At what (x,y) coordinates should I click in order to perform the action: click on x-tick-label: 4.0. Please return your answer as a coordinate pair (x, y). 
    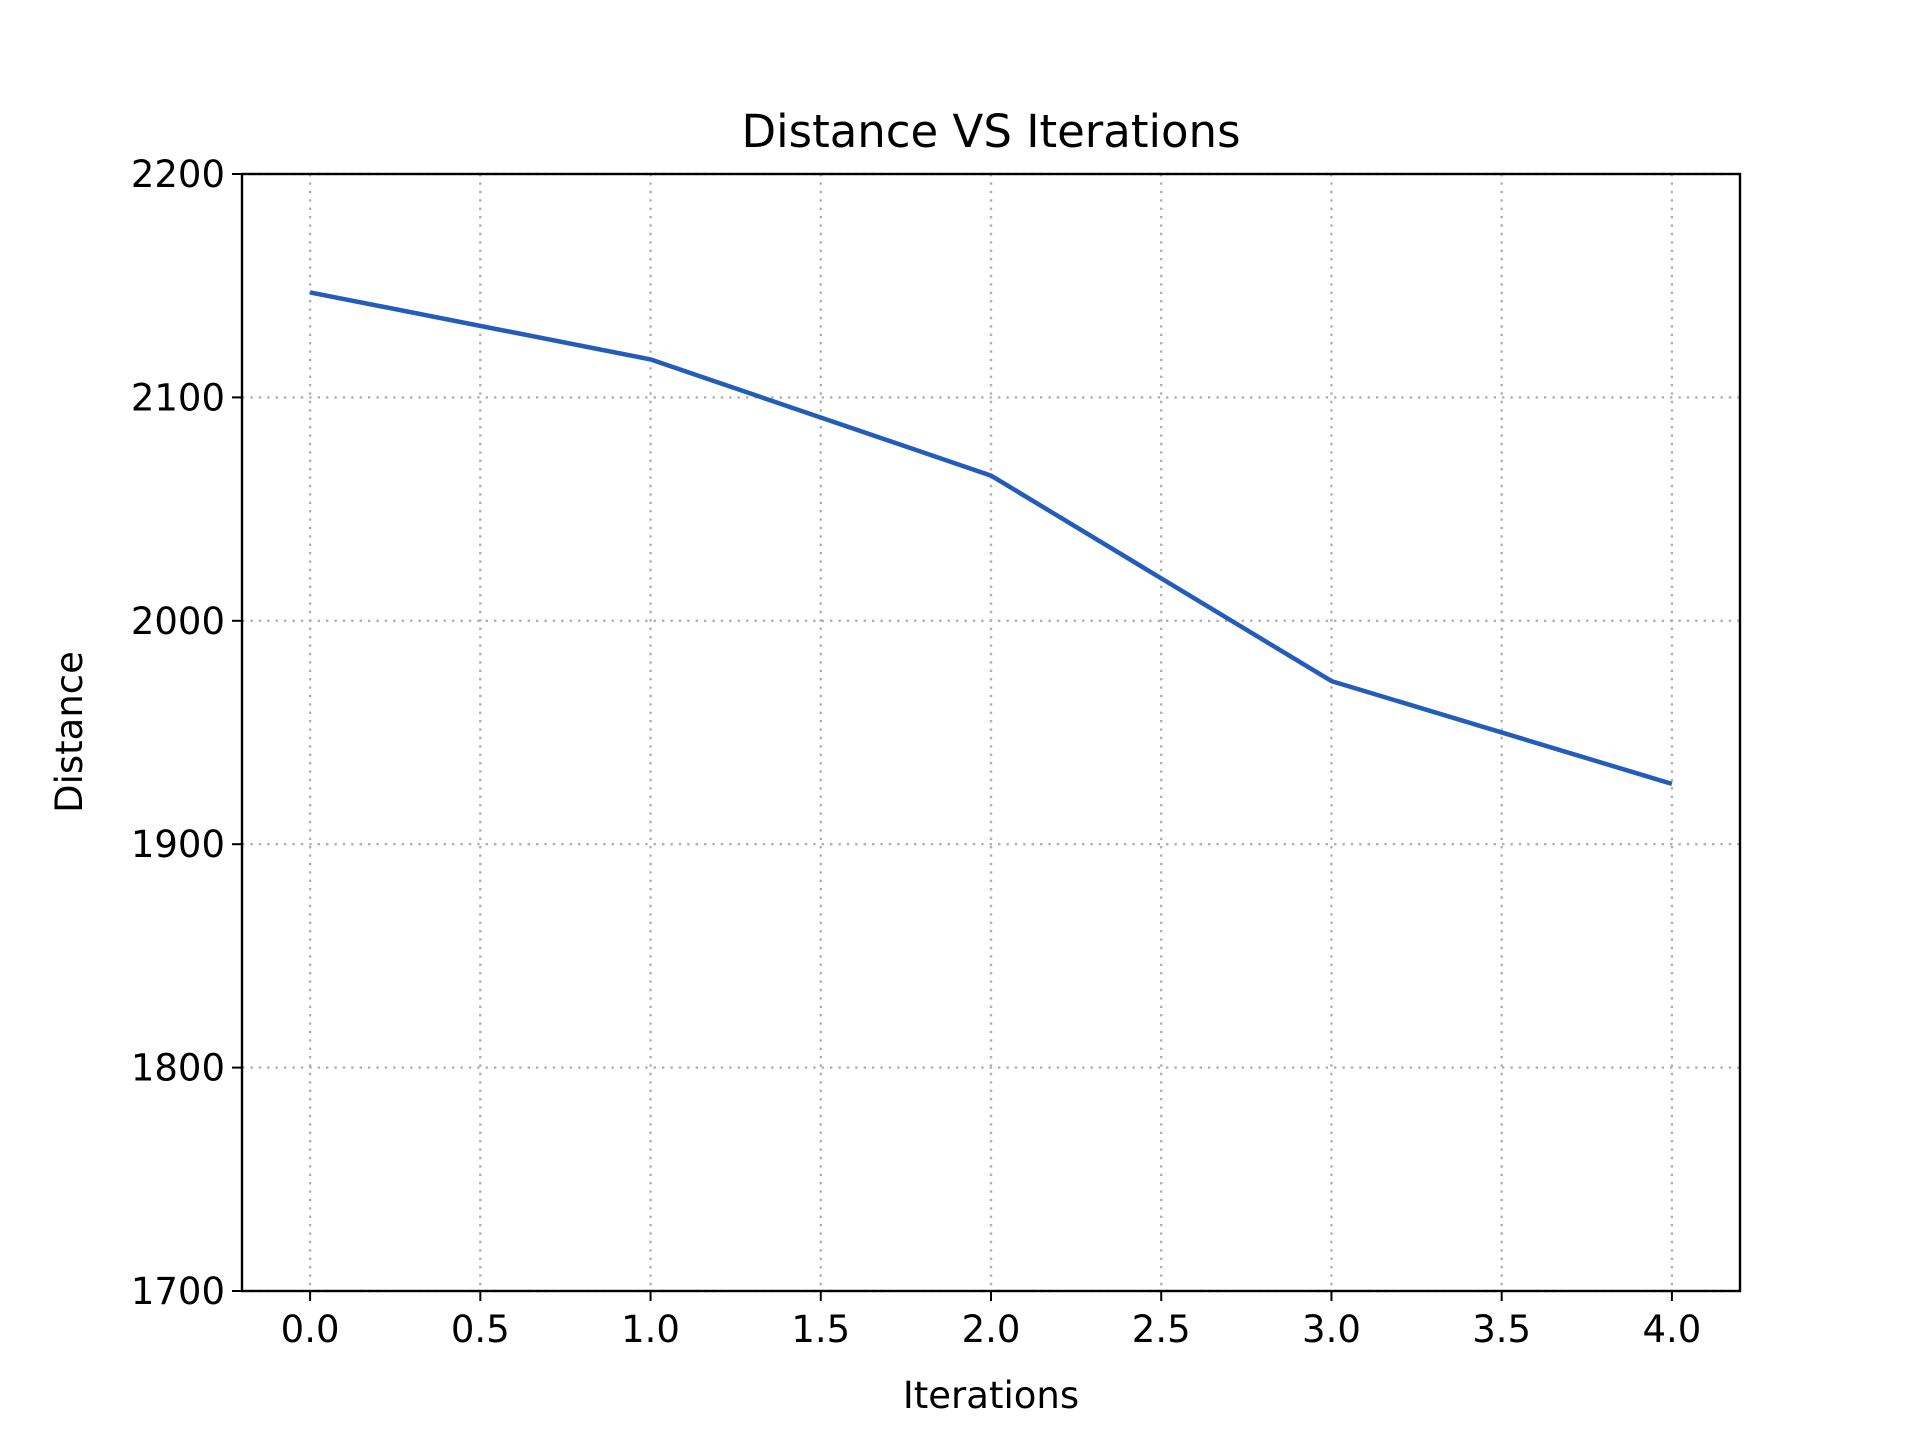
    Looking at the image, I should click on (1671, 1329).